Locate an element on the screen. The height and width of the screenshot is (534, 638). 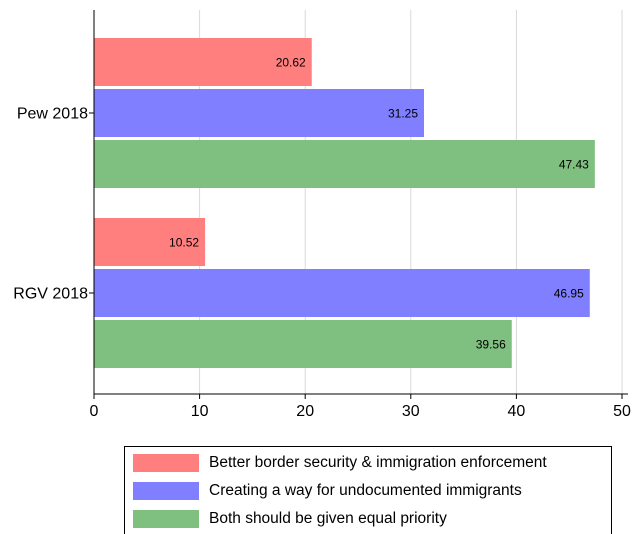
legend-item-equal-priority: Both should be given equal priority is located at coordinates (290, 519).